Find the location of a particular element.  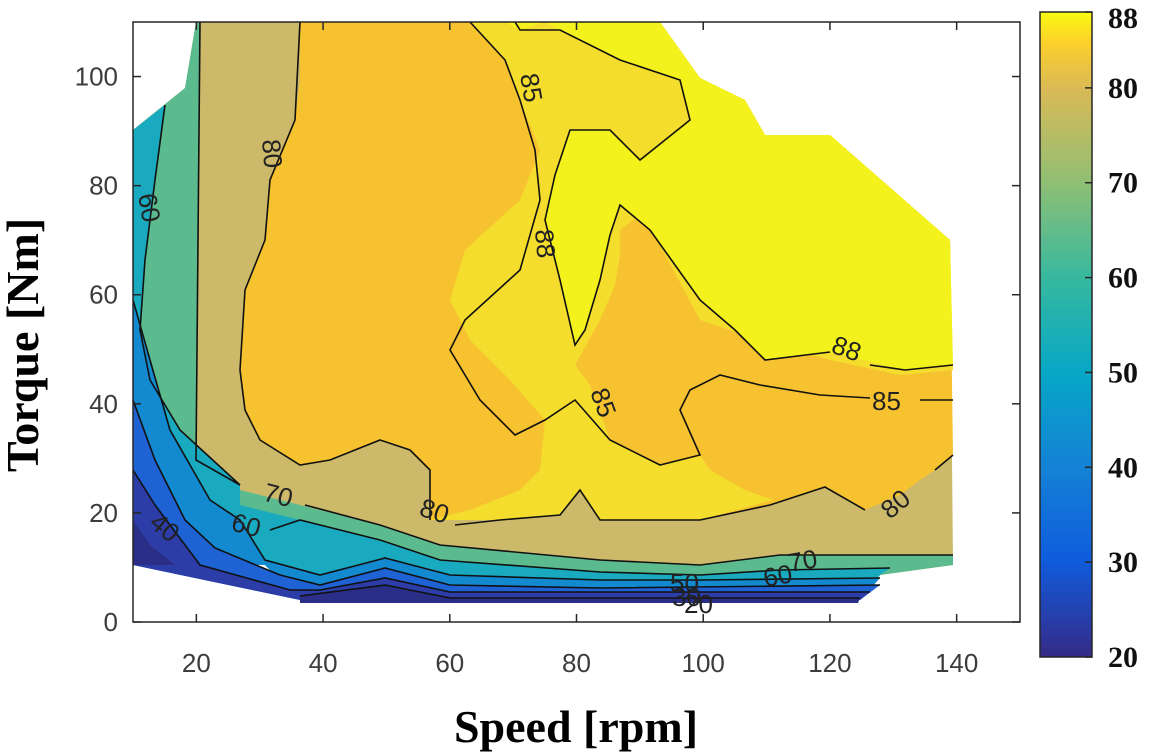

x-tick-label: 100 is located at coordinates (703, 663).